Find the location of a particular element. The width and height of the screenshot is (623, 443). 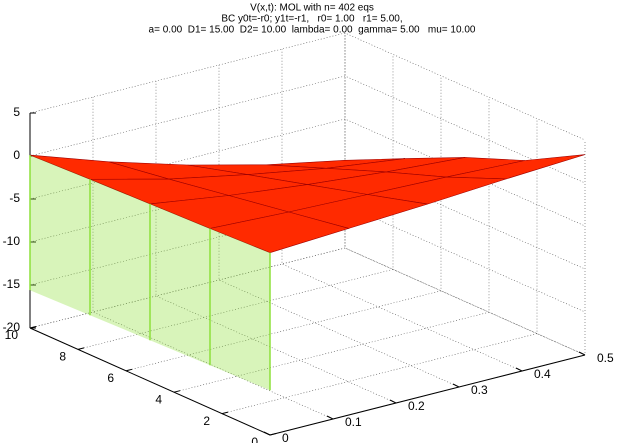

z-tick-label: 0 is located at coordinates (16, 155).